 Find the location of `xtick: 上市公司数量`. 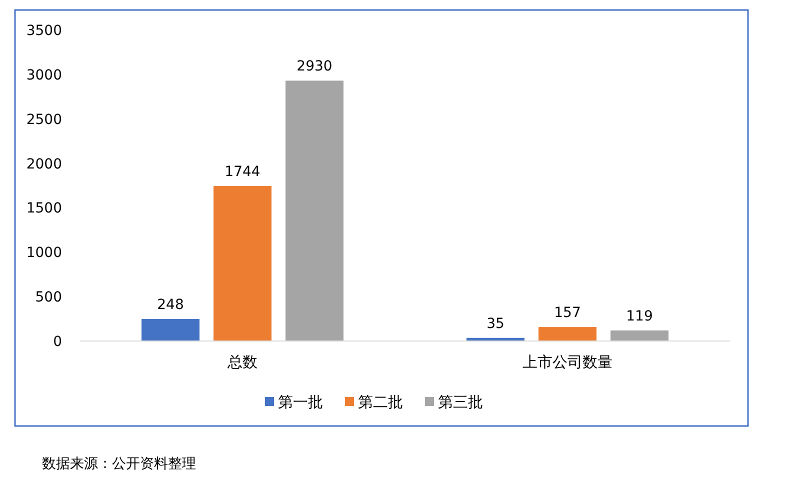

xtick: 上市公司数量 is located at coordinates (567, 362).